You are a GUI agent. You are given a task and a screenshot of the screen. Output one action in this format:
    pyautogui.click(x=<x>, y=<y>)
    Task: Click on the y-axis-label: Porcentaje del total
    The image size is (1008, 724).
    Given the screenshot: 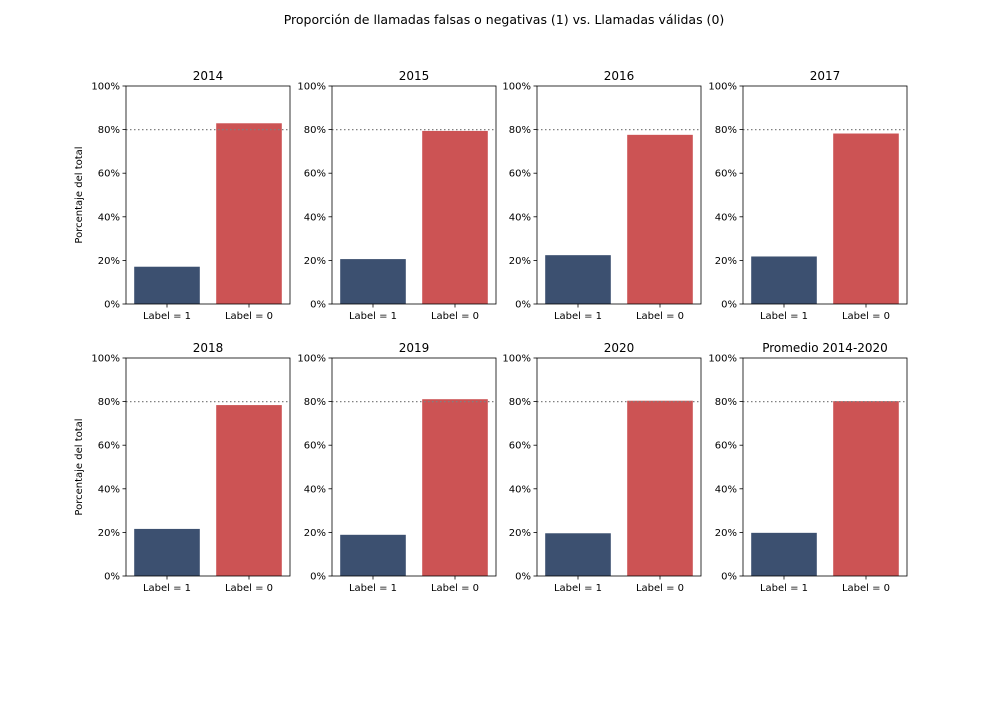 What is the action you would take?
    pyautogui.click(x=79, y=466)
    